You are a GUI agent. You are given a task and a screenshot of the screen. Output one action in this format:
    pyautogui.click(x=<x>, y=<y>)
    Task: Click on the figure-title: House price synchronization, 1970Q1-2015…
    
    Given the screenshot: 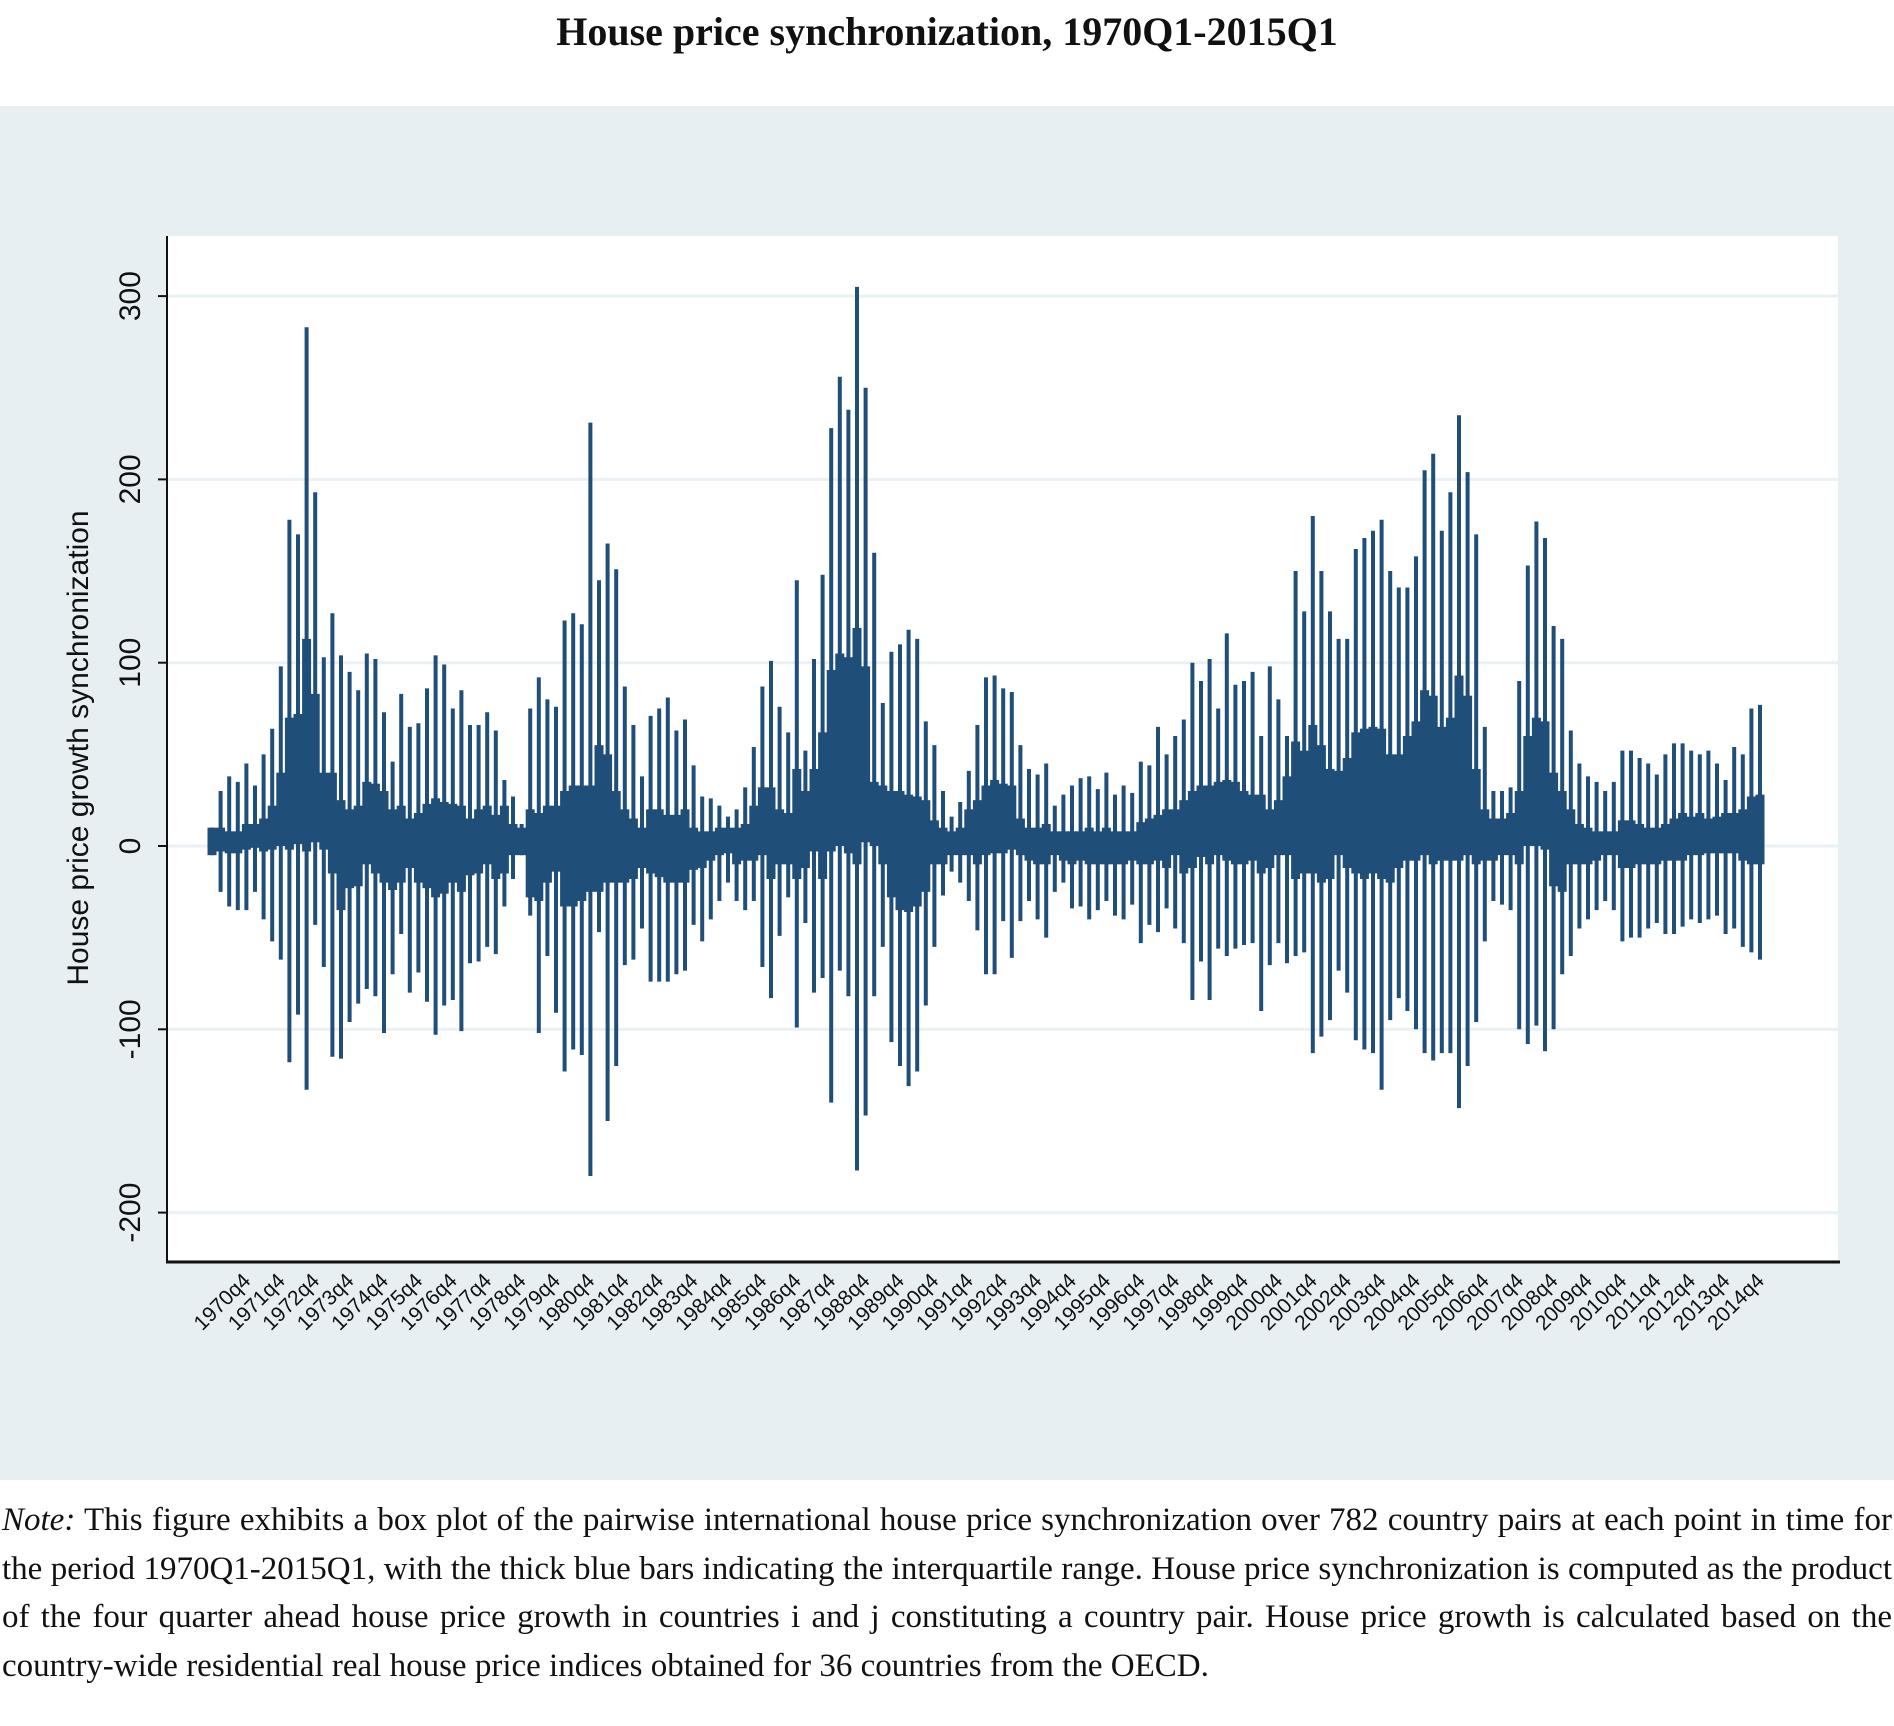 What is the action you would take?
    pyautogui.click(x=947, y=31)
    